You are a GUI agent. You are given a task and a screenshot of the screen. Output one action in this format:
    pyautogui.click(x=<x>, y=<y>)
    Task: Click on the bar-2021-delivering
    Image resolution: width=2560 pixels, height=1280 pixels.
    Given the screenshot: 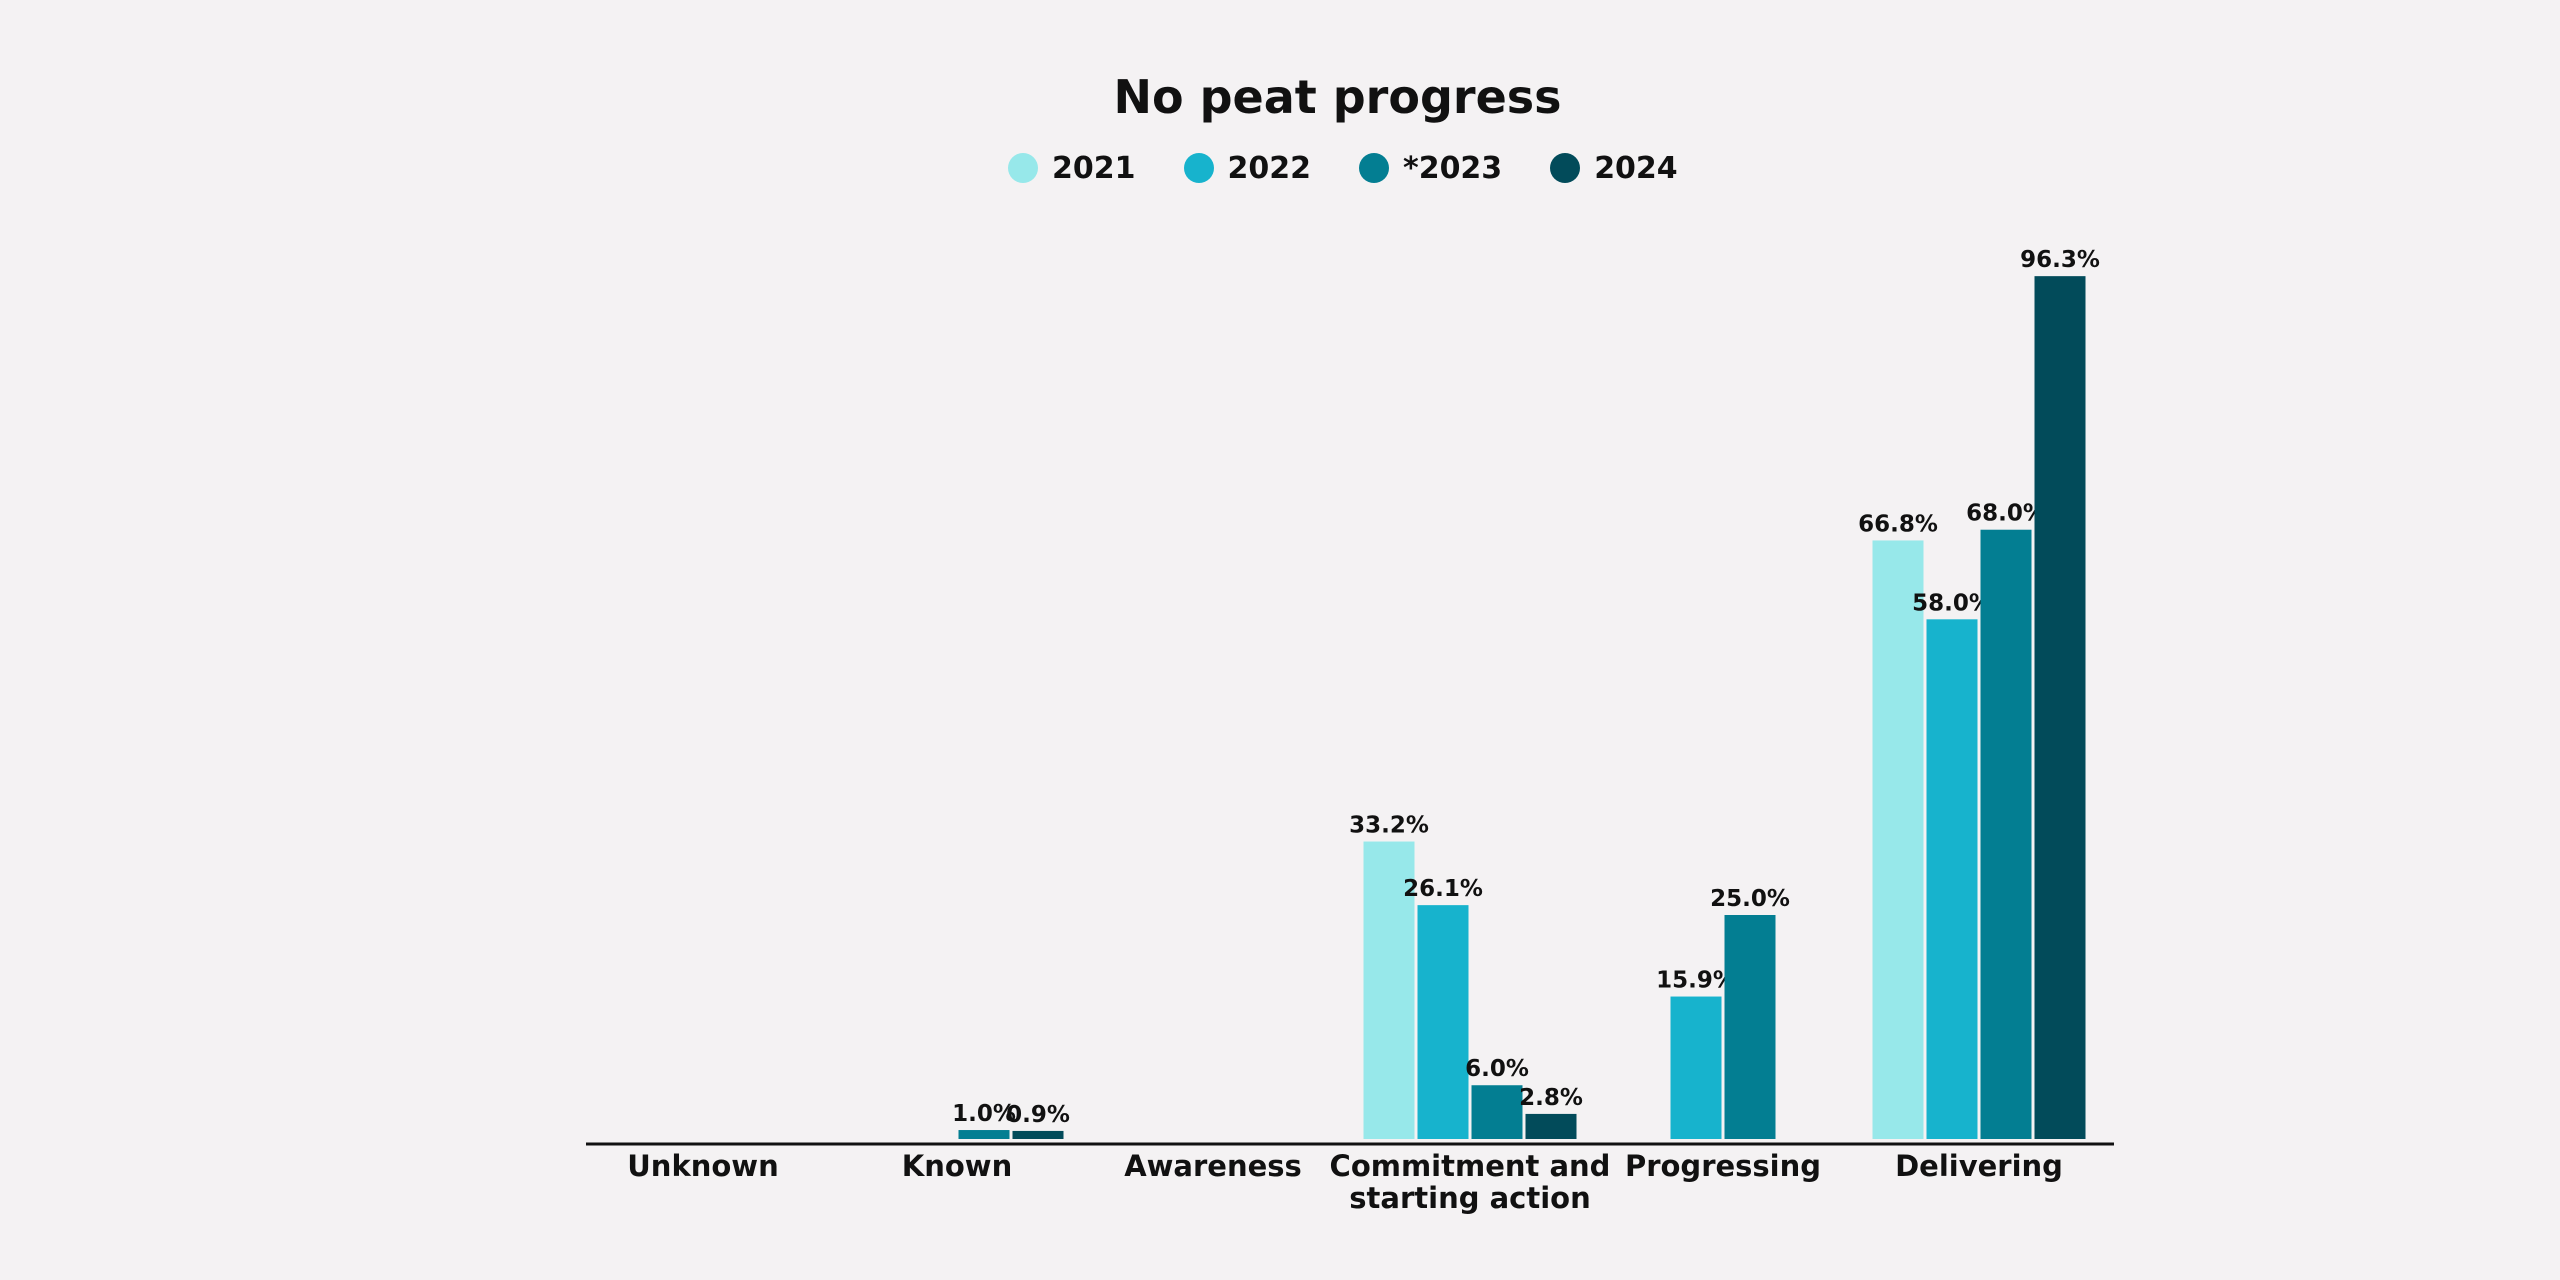 What is the action you would take?
    pyautogui.click(x=1898, y=839)
    